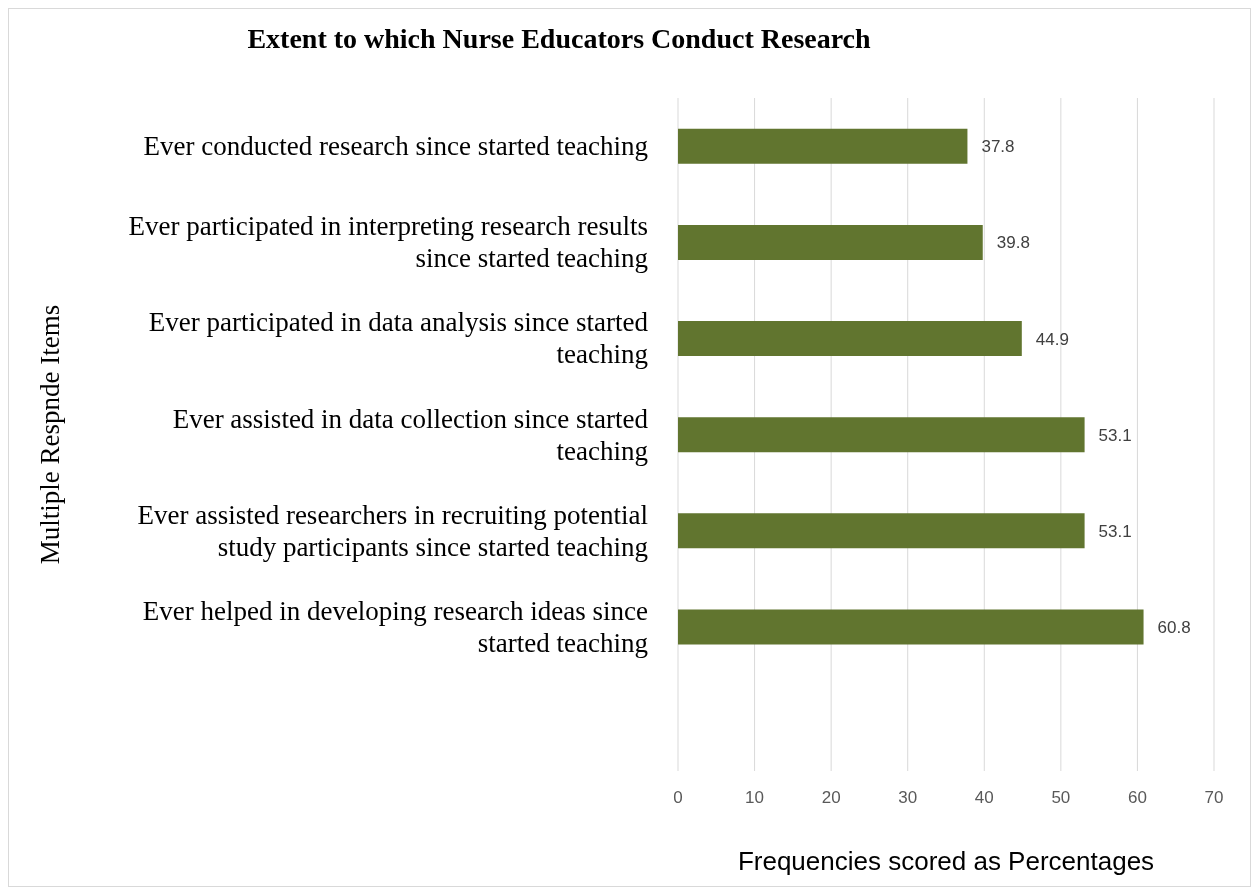 The height and width of the screenshot is (895, 1259). What do you see at coordinates (831, 798) in the screenshot?
I see `x-tick-label: 20` at bounding box center [831, 798].